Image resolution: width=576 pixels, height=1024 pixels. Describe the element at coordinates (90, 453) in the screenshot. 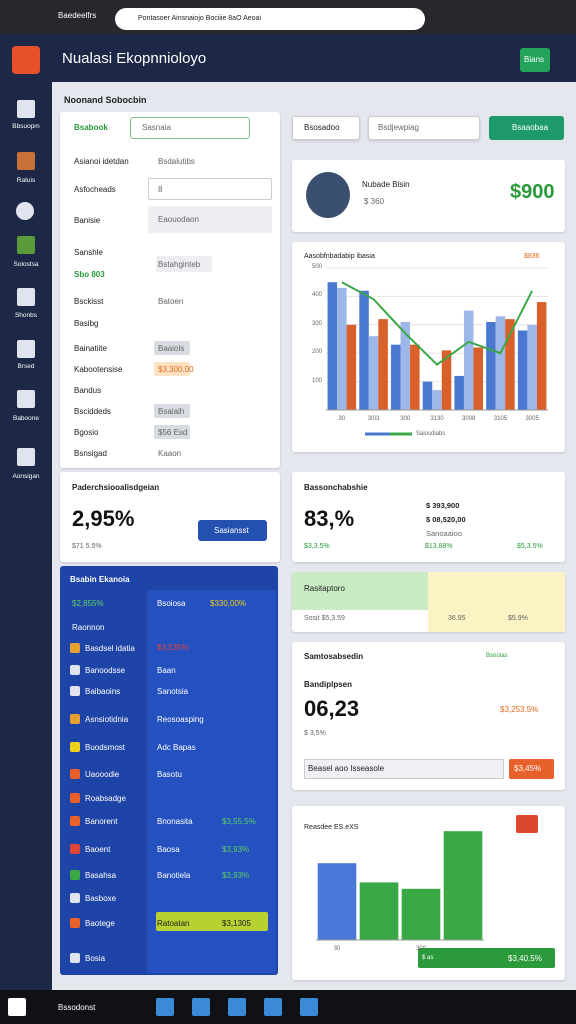

I see `row-label: Bsnsigad` at that location.